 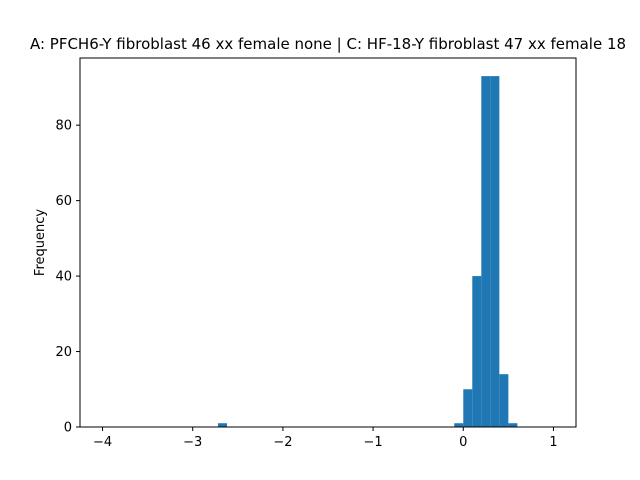 What do you see at coordinates (282, 442) in the screenshot?
I see `x-tick-label-2: −2` at bounding box center [282, 442].